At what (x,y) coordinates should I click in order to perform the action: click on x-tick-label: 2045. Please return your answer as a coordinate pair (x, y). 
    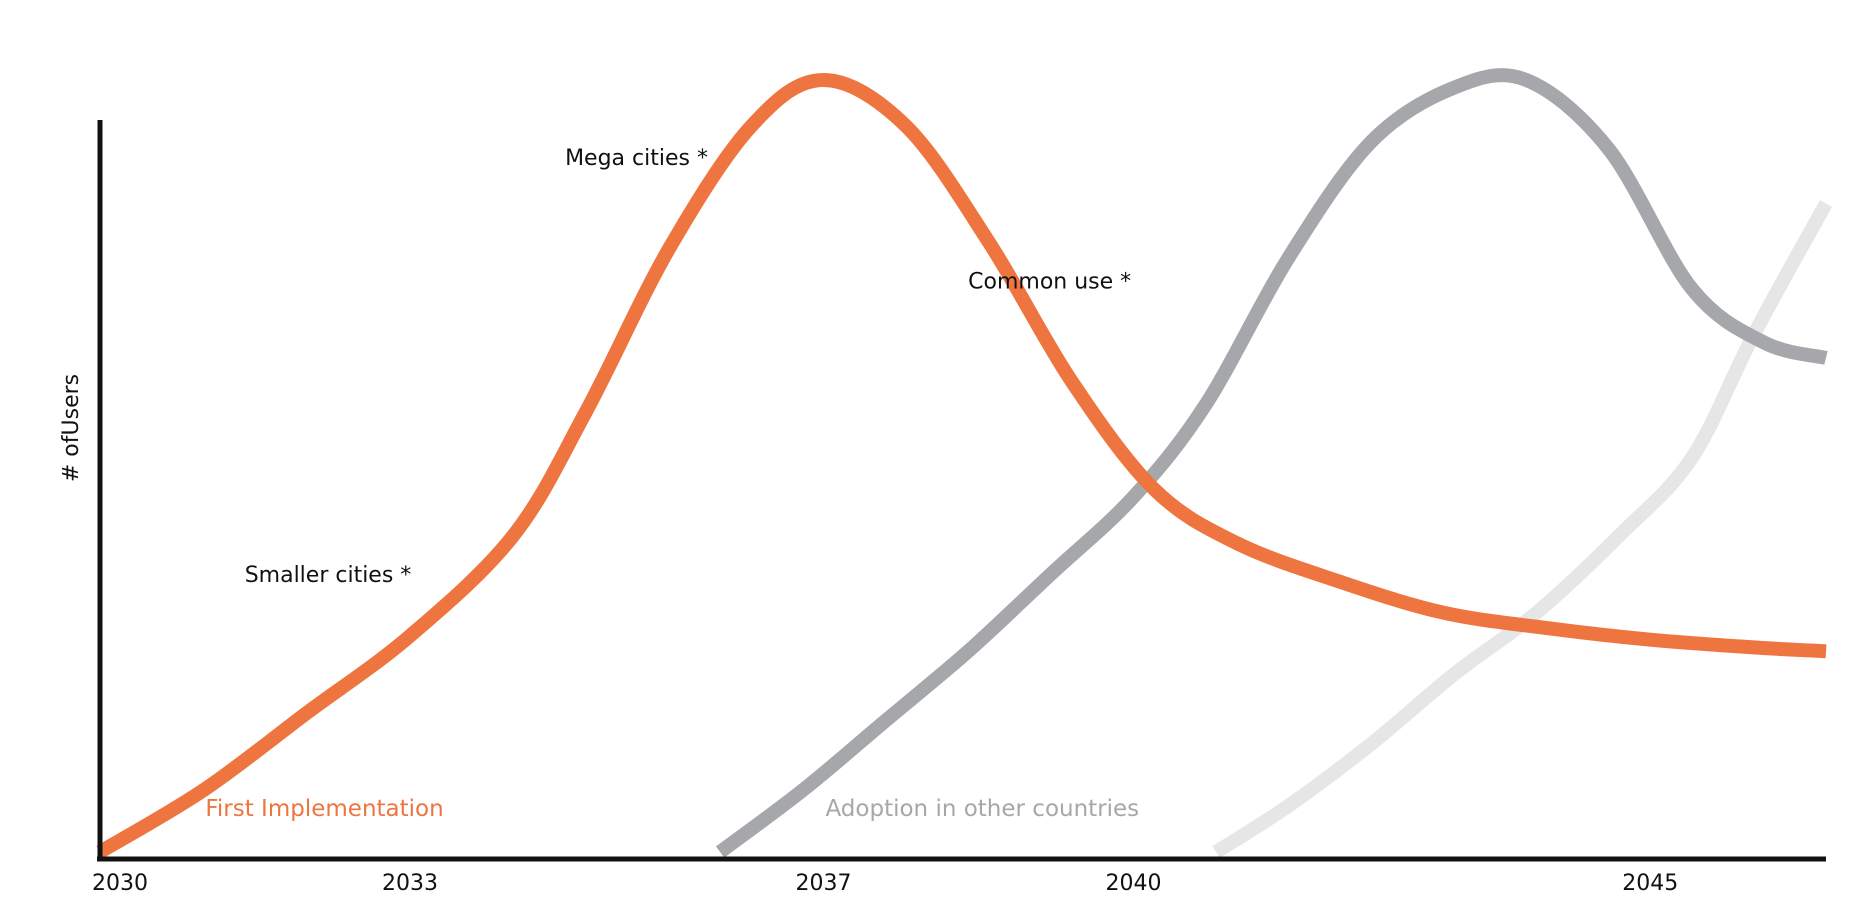
    Looking at the image, I should click on (1650, 883).